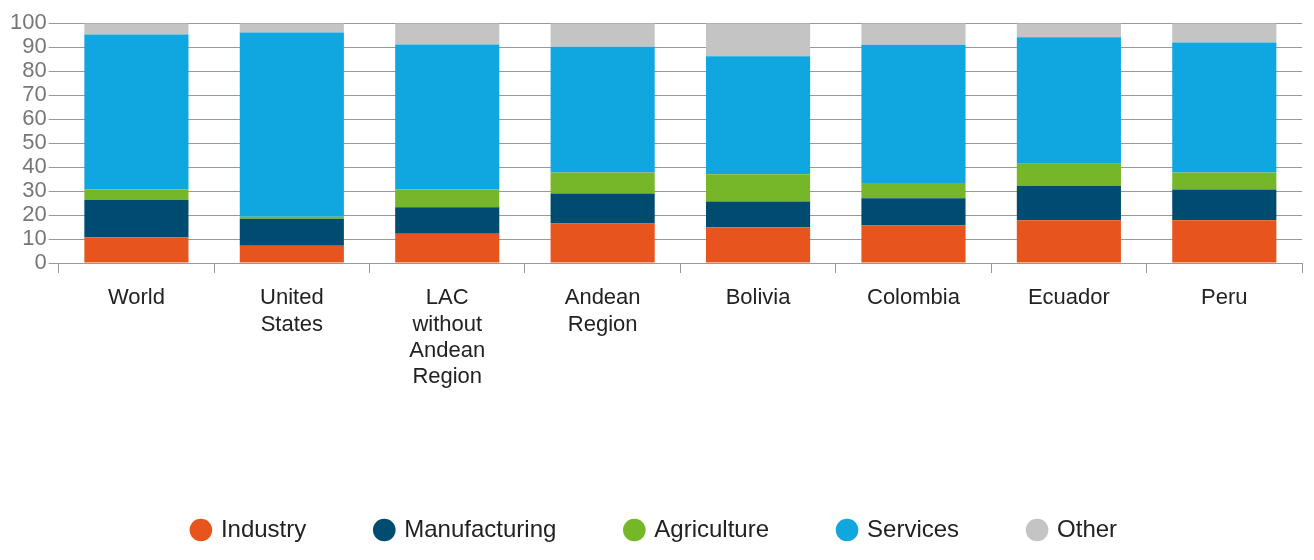  Describe the element at coordinates (34, 118) in the screenshot. I see `y-tick-label: 60` at that location.